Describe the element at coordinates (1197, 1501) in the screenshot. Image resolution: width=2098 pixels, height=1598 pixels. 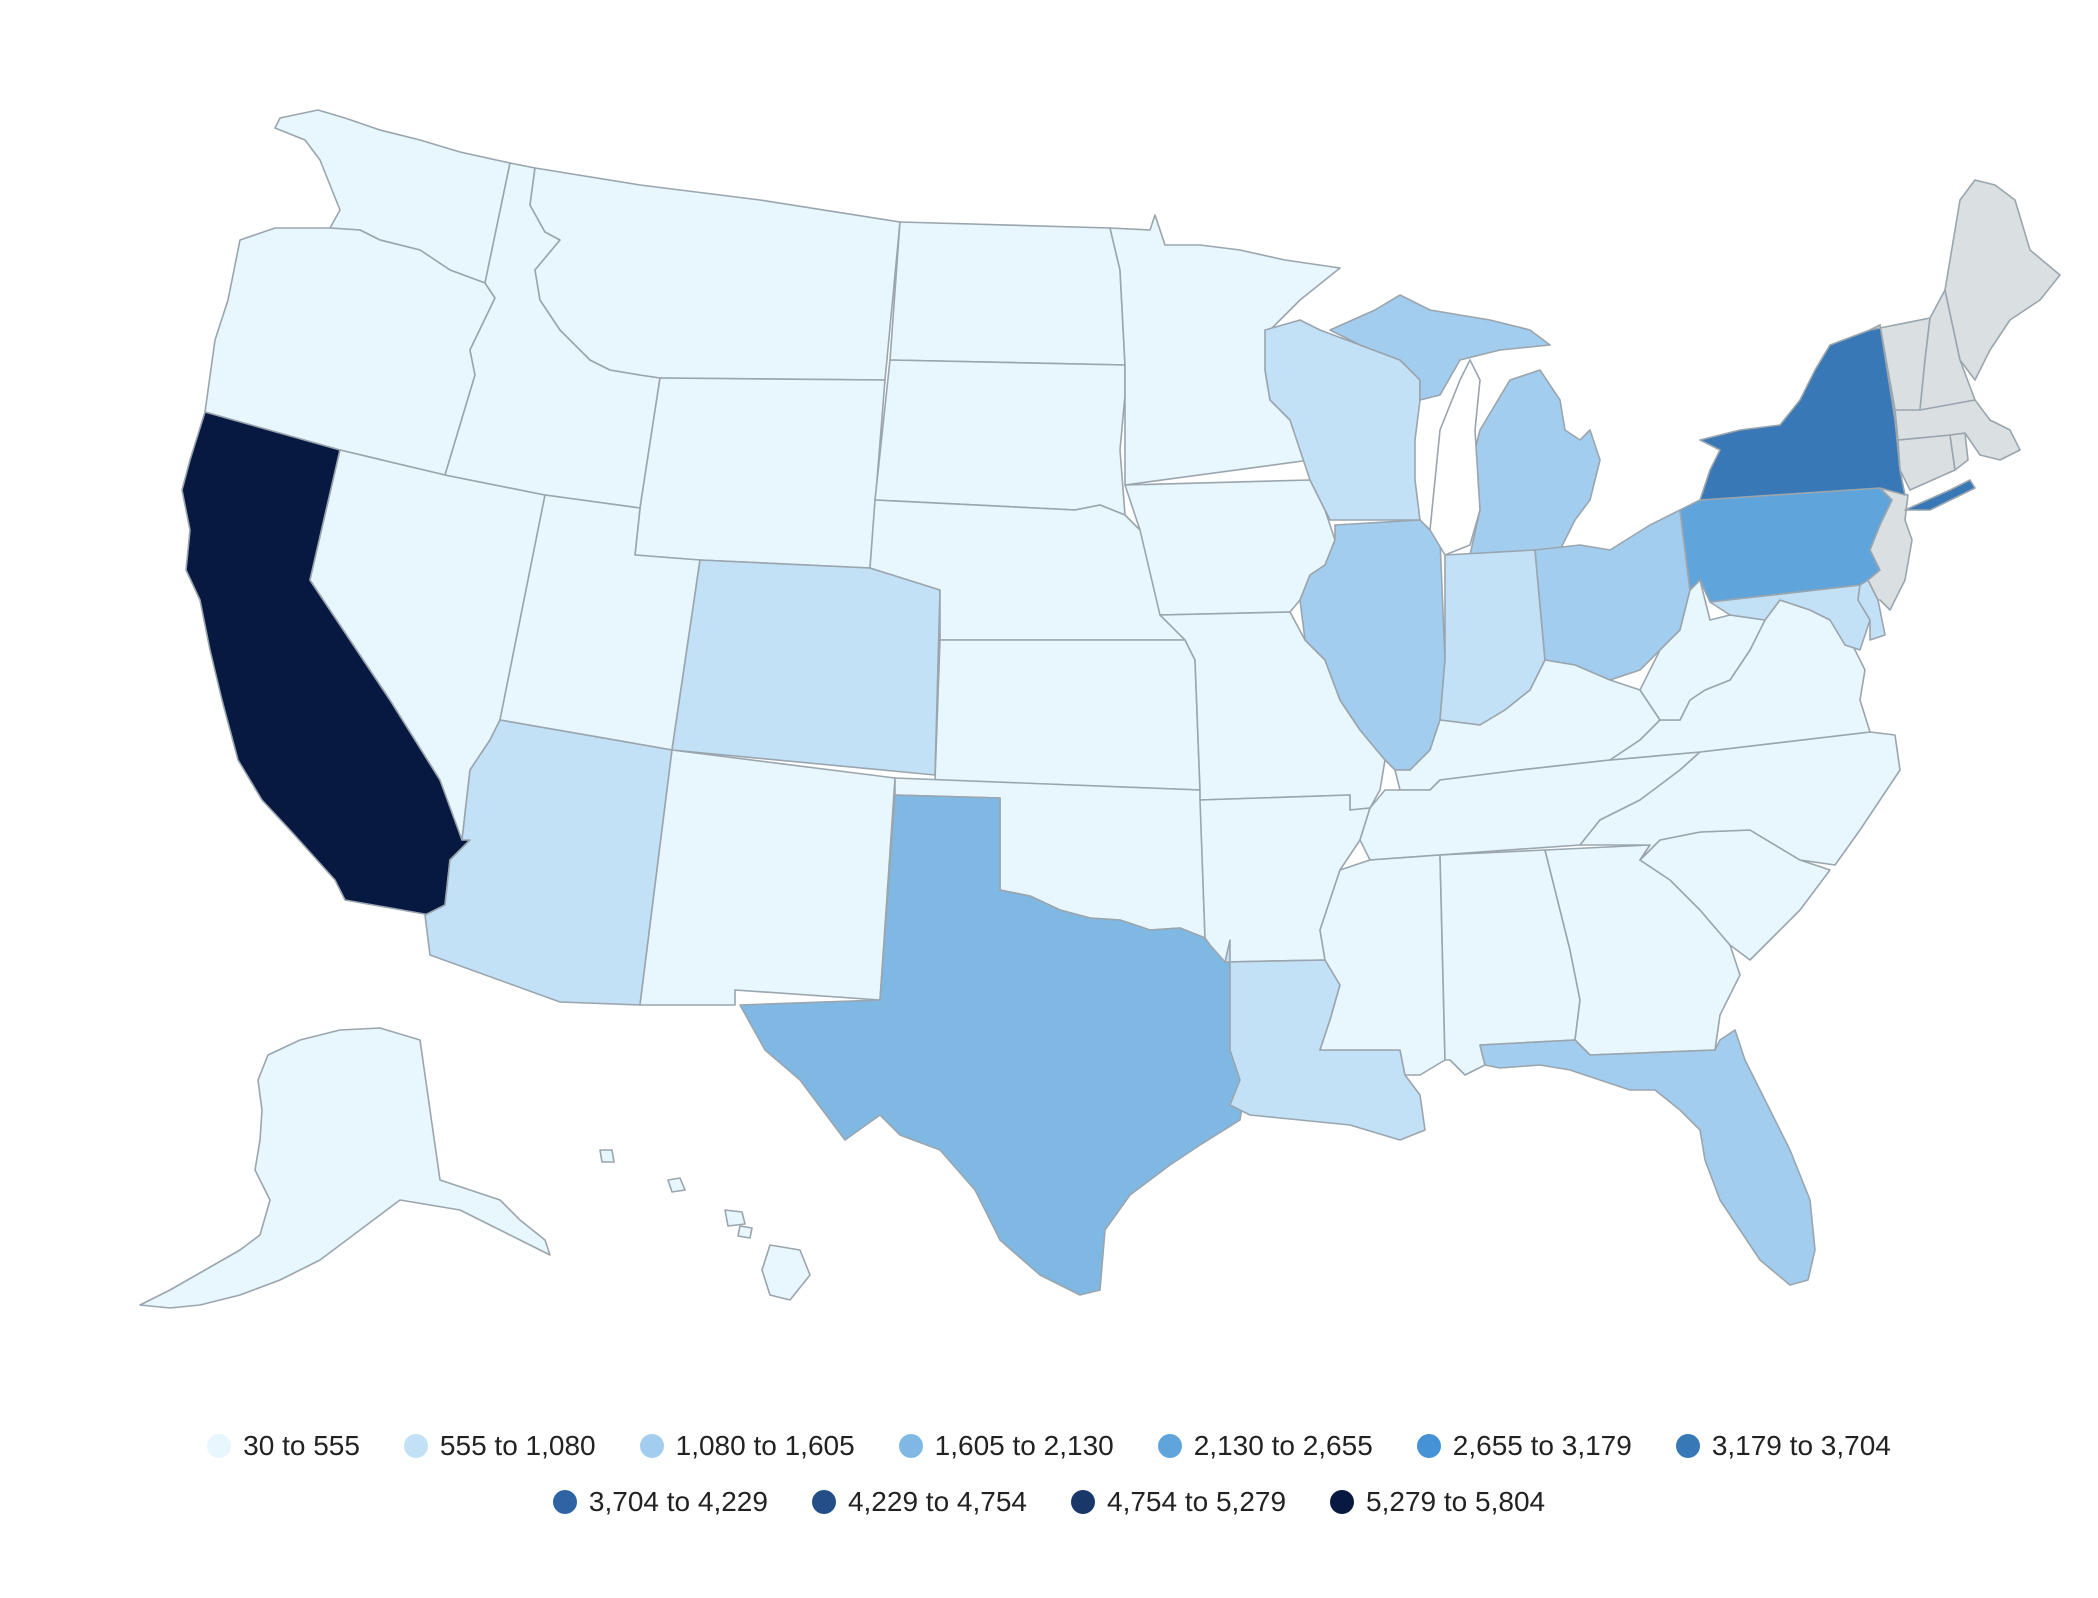
I see `legend-label: 4,754 to 5,279` at that location.